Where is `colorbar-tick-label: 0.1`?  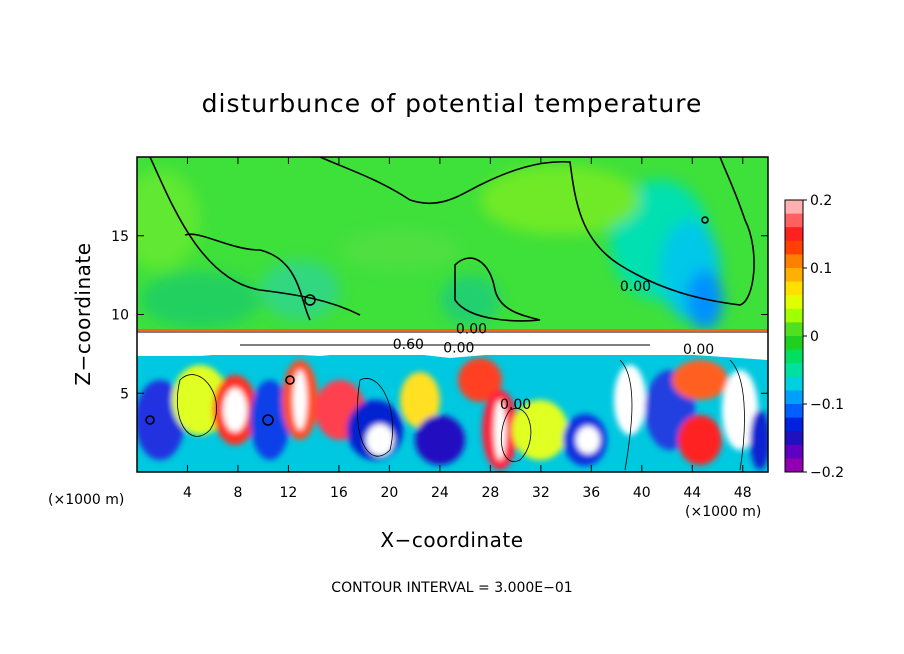
colorbar-tick-label: 0.1 is located at coordinates (821, 269).